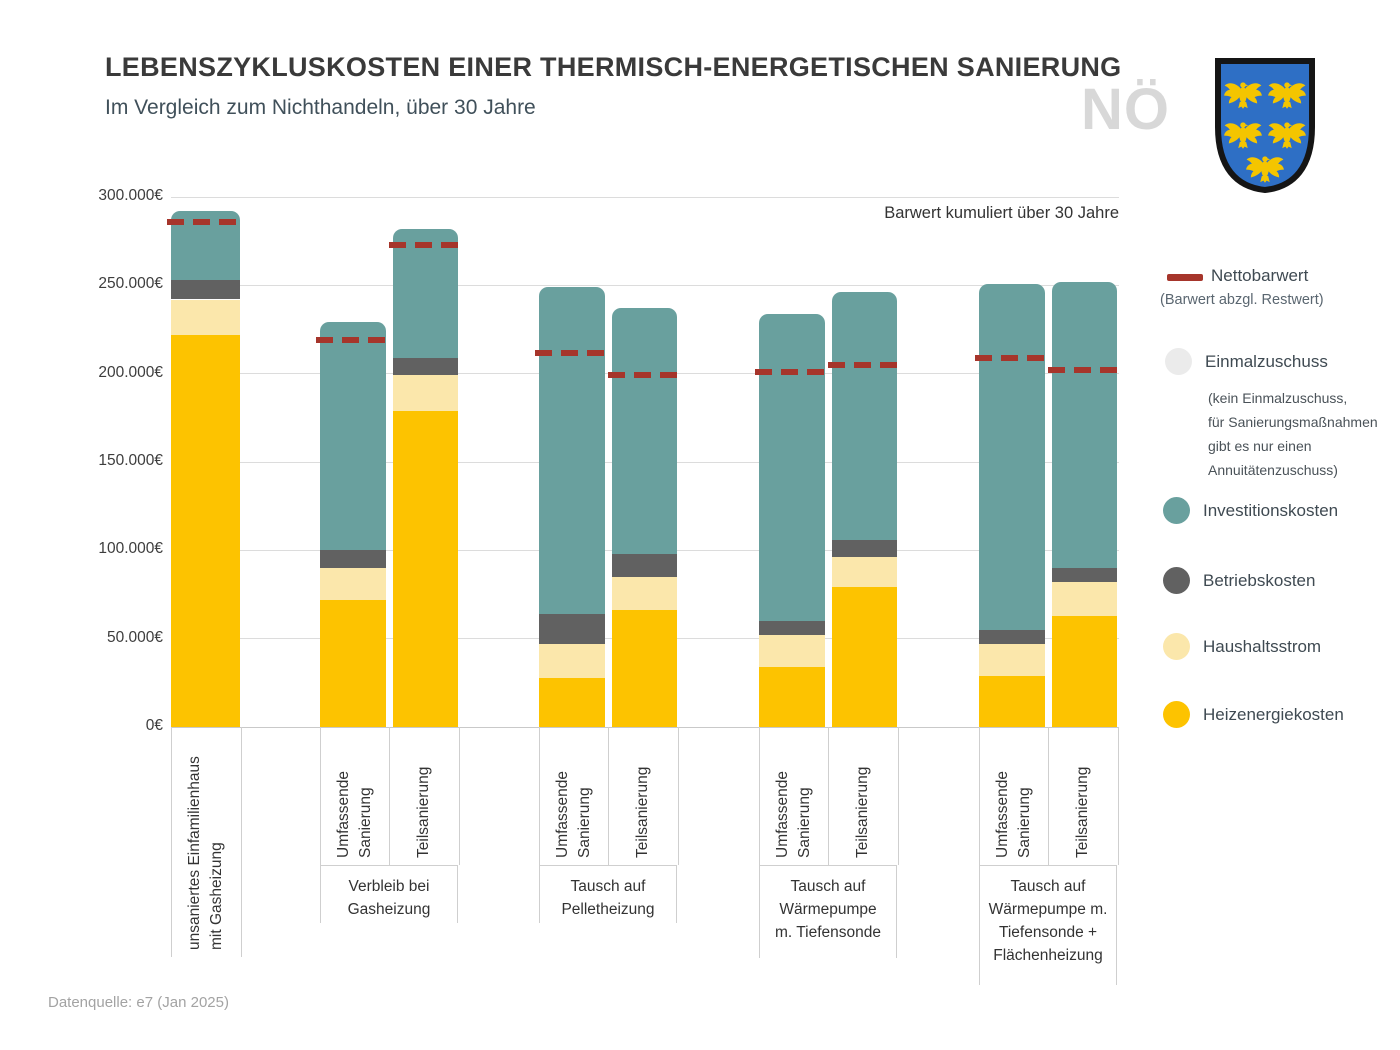  I want to click on group-label-cell: Tausch auf Pelletheizung, so click(608, 894).